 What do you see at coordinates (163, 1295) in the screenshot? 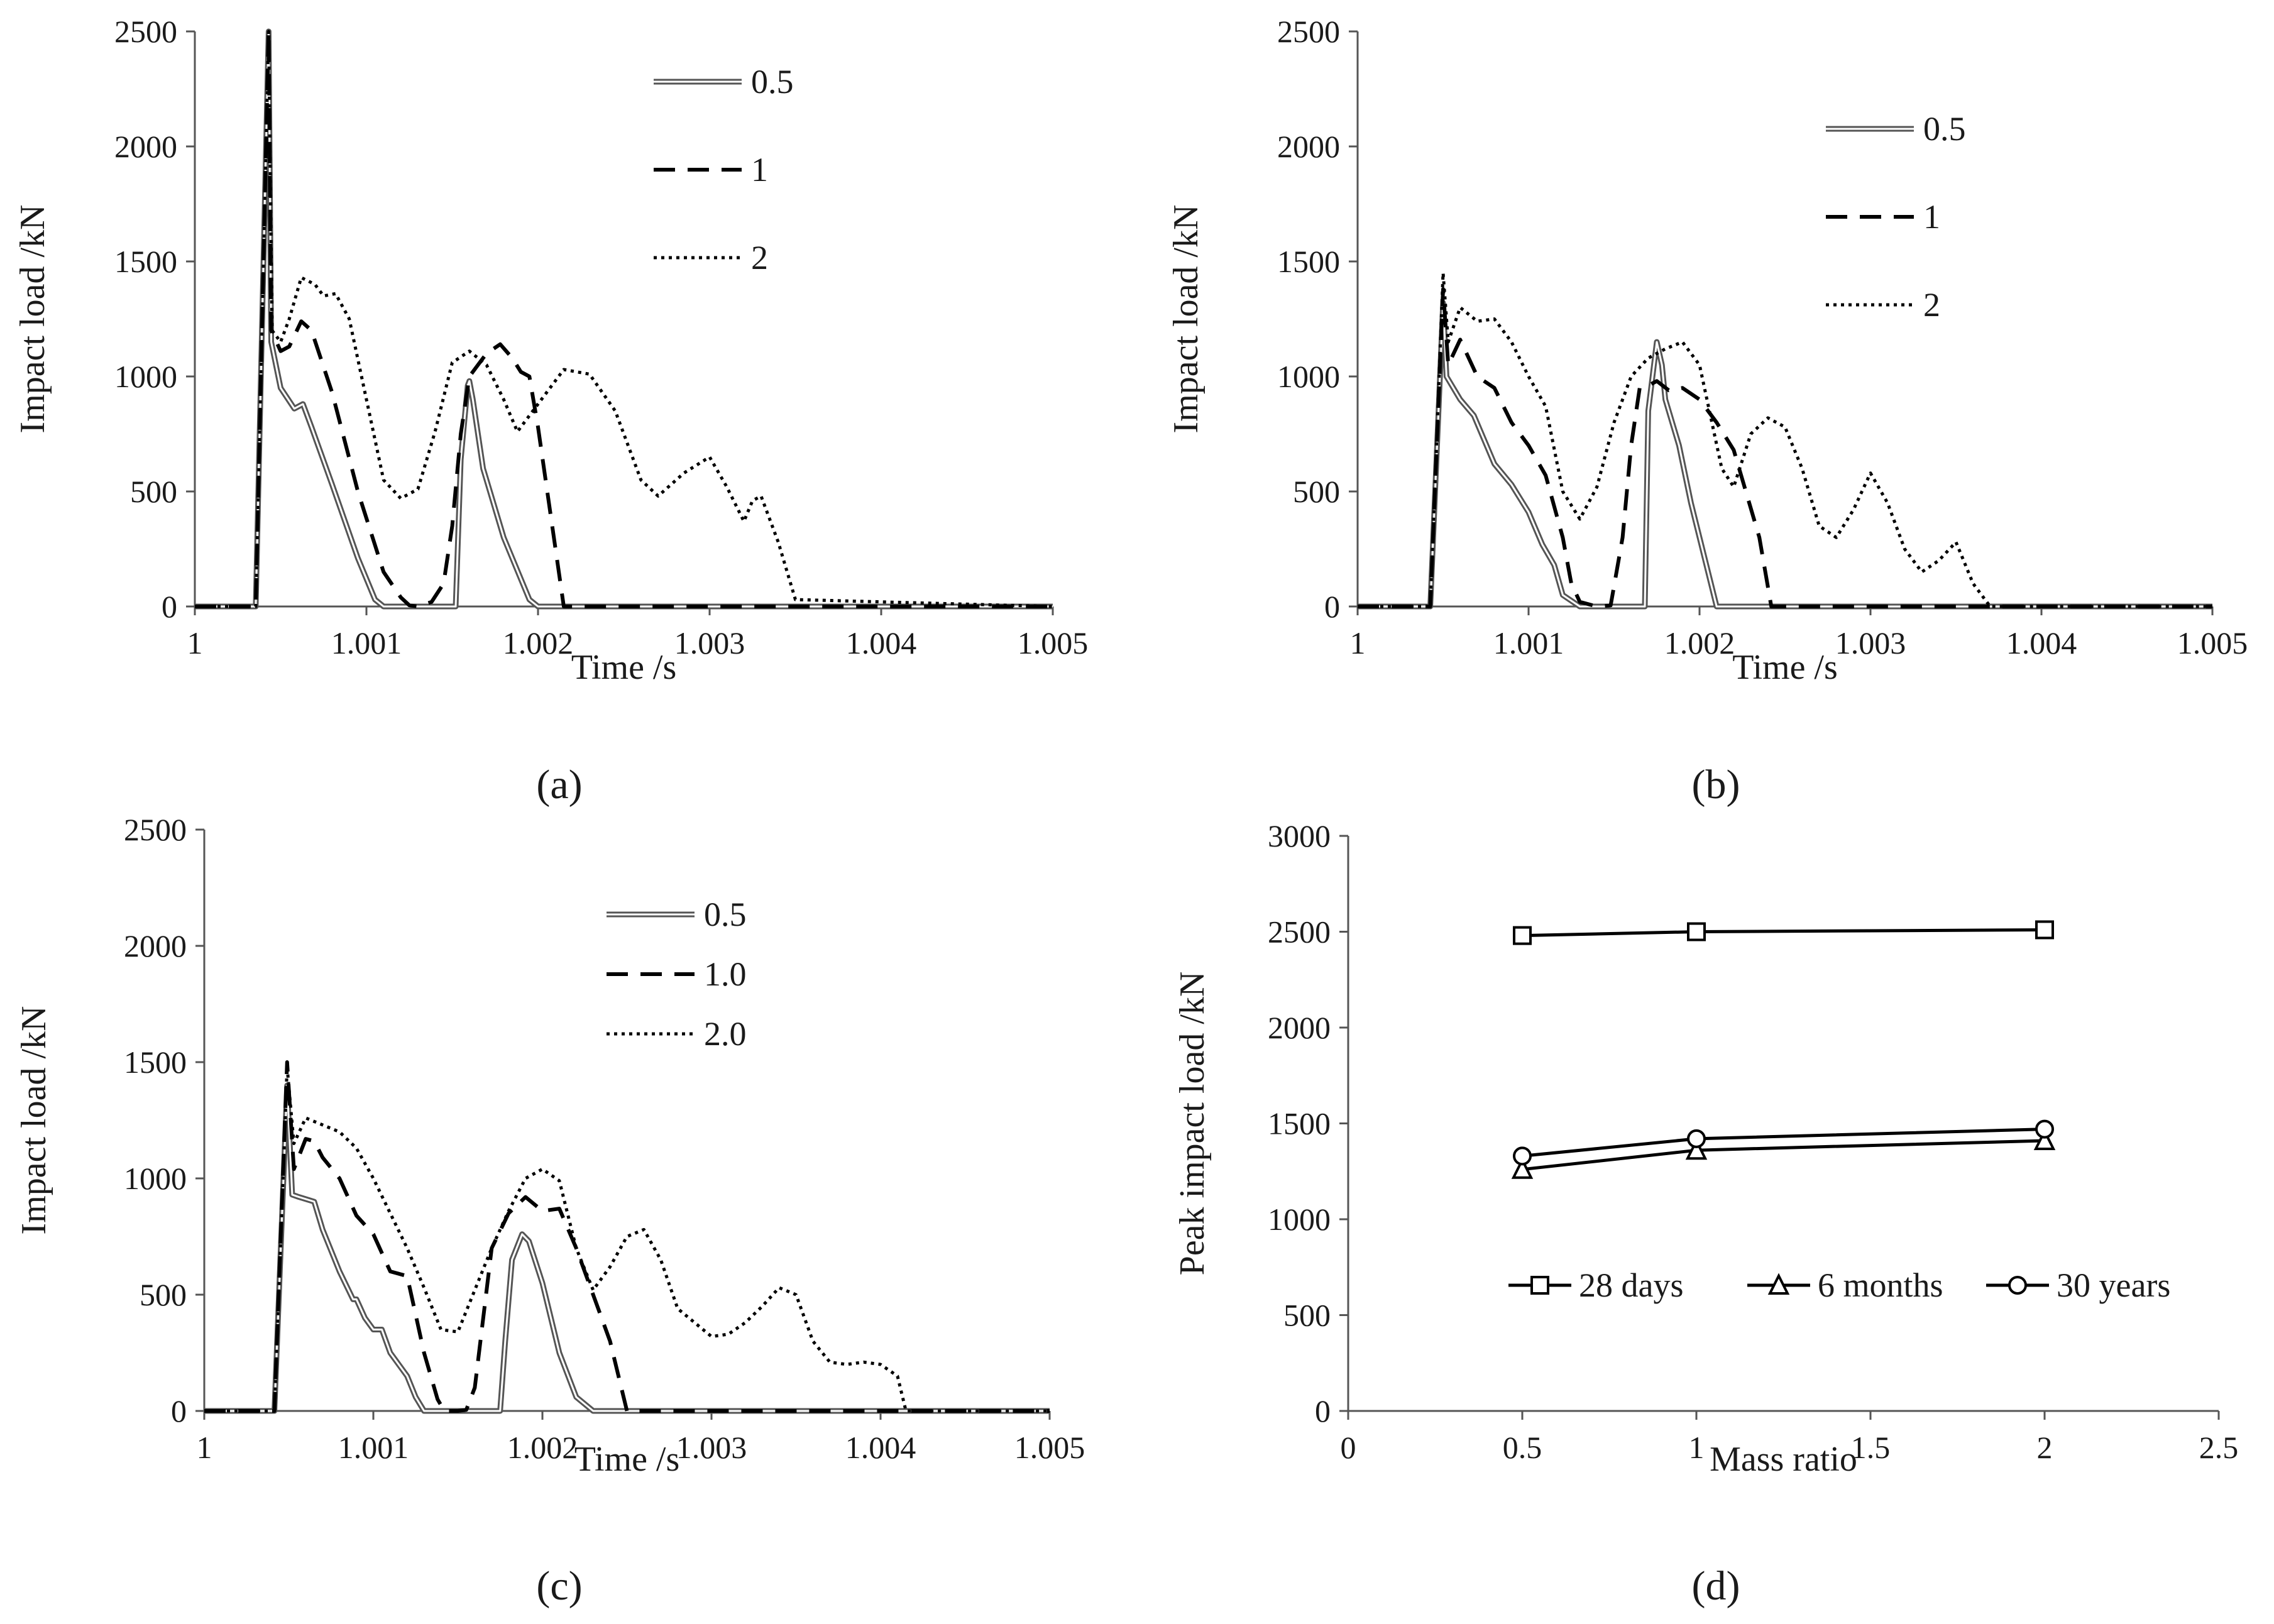
I see `panel-c-y-tick-label: 500` at bounding box center [163, 1295].